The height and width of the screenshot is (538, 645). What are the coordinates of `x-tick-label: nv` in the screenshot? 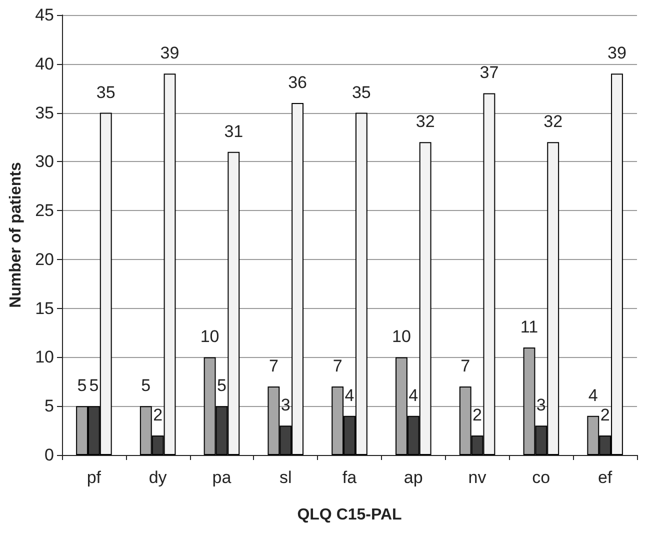 It's located at (477, 477).